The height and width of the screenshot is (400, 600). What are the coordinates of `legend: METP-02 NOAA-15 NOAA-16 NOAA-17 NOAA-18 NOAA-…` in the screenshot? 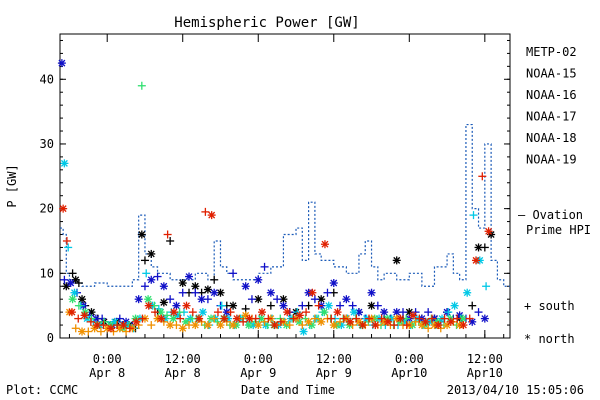 It's located at (554, 195).